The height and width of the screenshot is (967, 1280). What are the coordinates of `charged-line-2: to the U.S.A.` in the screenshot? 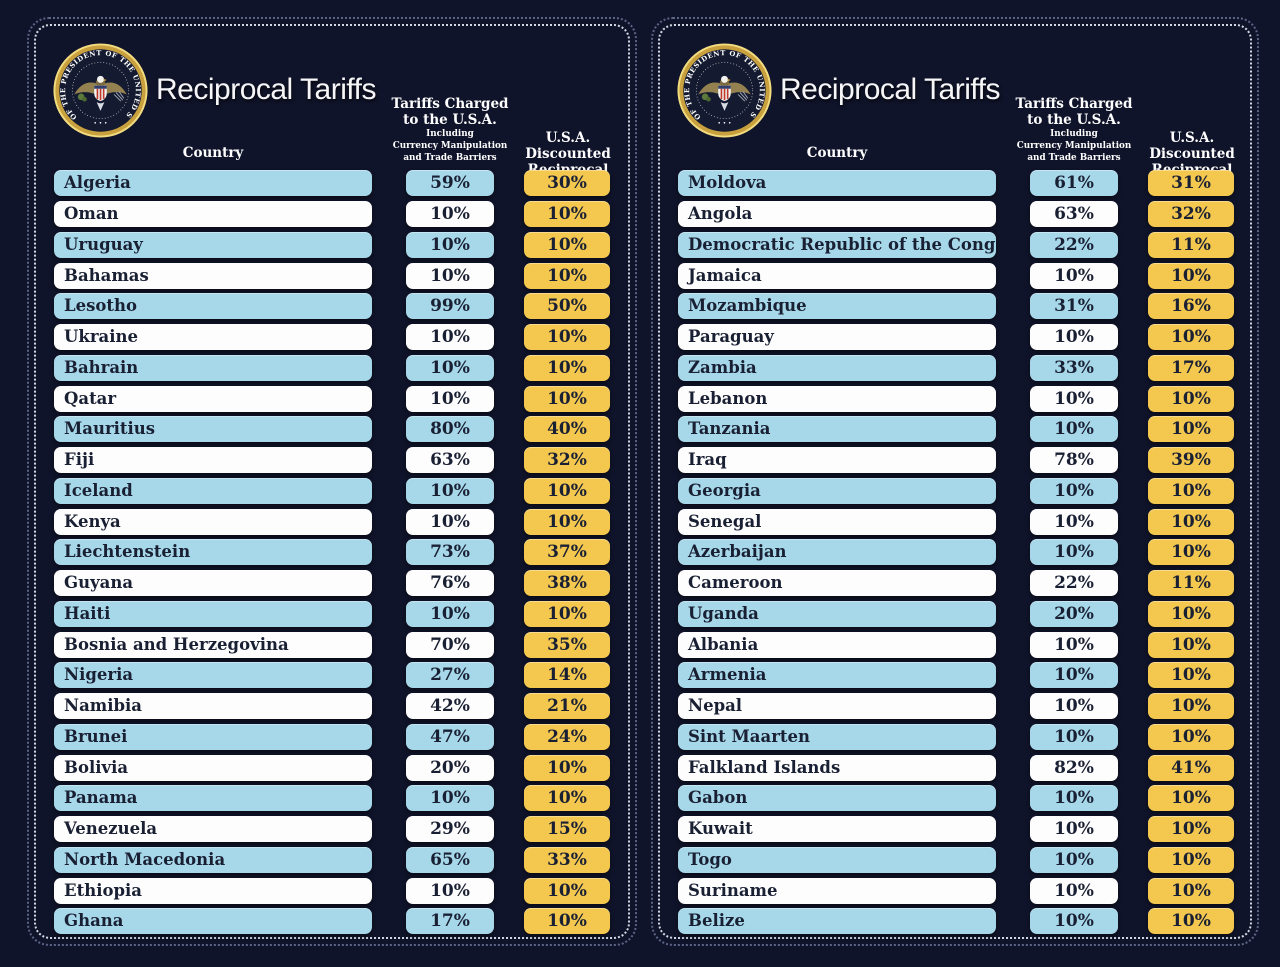 It's located at (450, 120).